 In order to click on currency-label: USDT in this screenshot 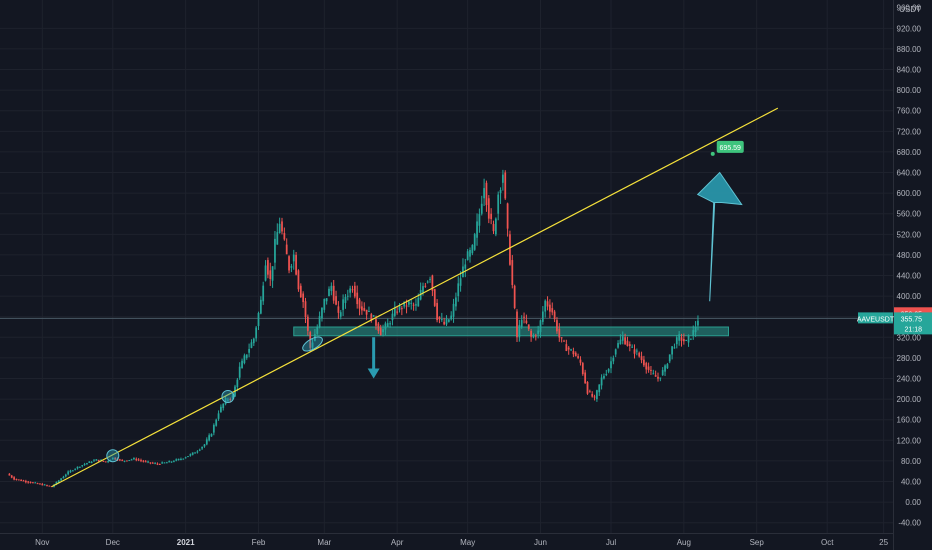, I will do `click(910, 9)`.